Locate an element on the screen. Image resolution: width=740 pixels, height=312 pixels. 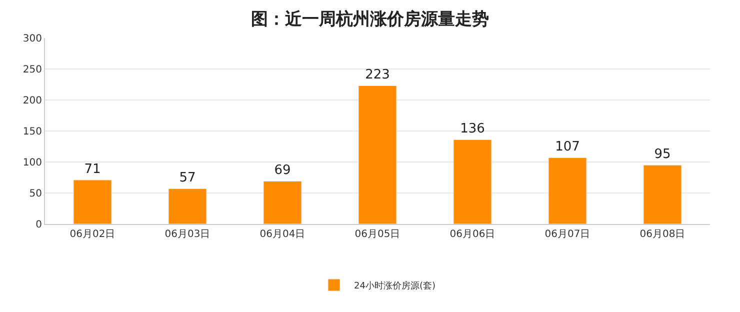
y-tick-label: 150 is located at coordinates (32, 132).